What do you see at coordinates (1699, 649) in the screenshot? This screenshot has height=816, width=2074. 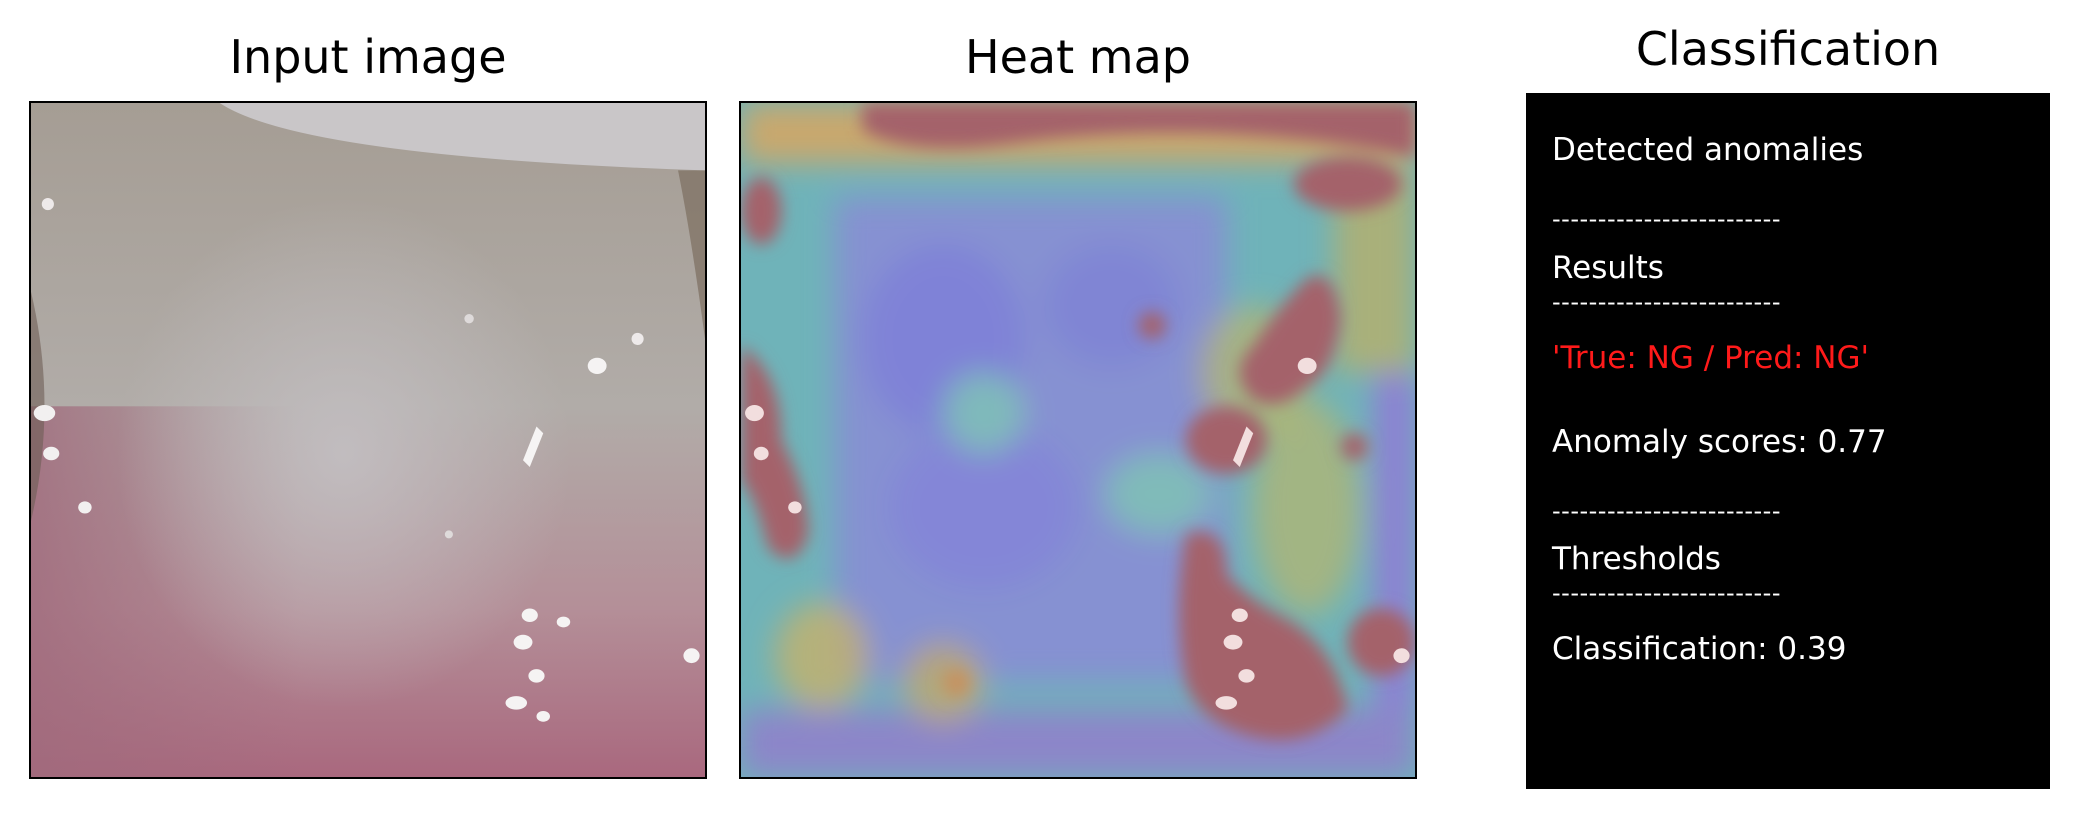 I see `classification-threshold: Classification: 0.39` at bounding box center [1699, 649].